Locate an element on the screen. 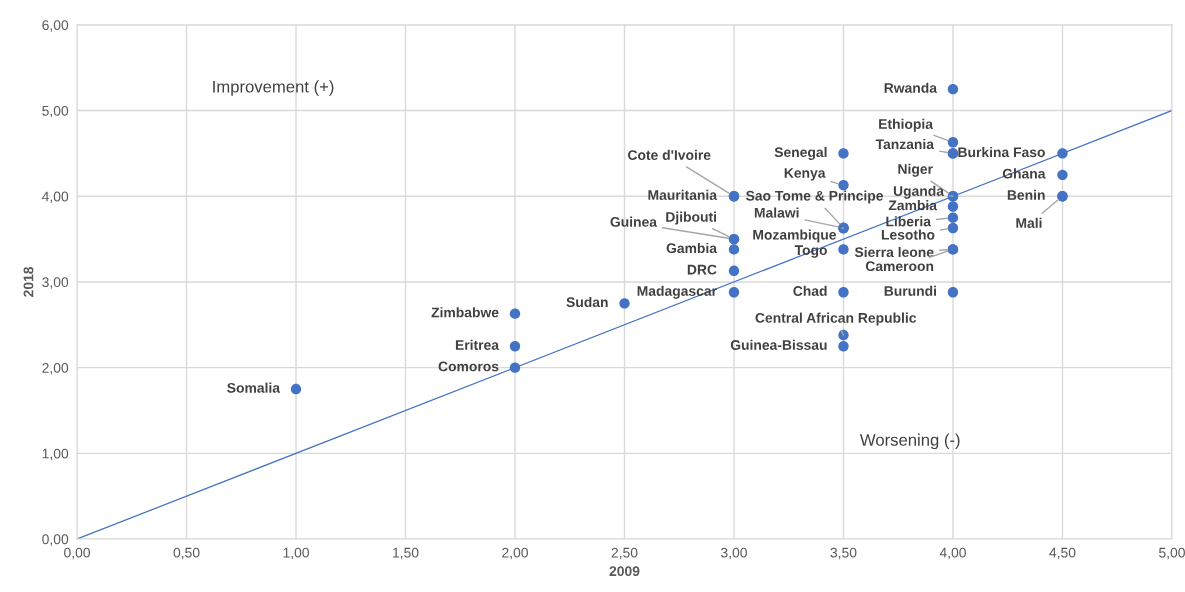  y-tick-label: 3,00 is located at coordinates (55, 283).